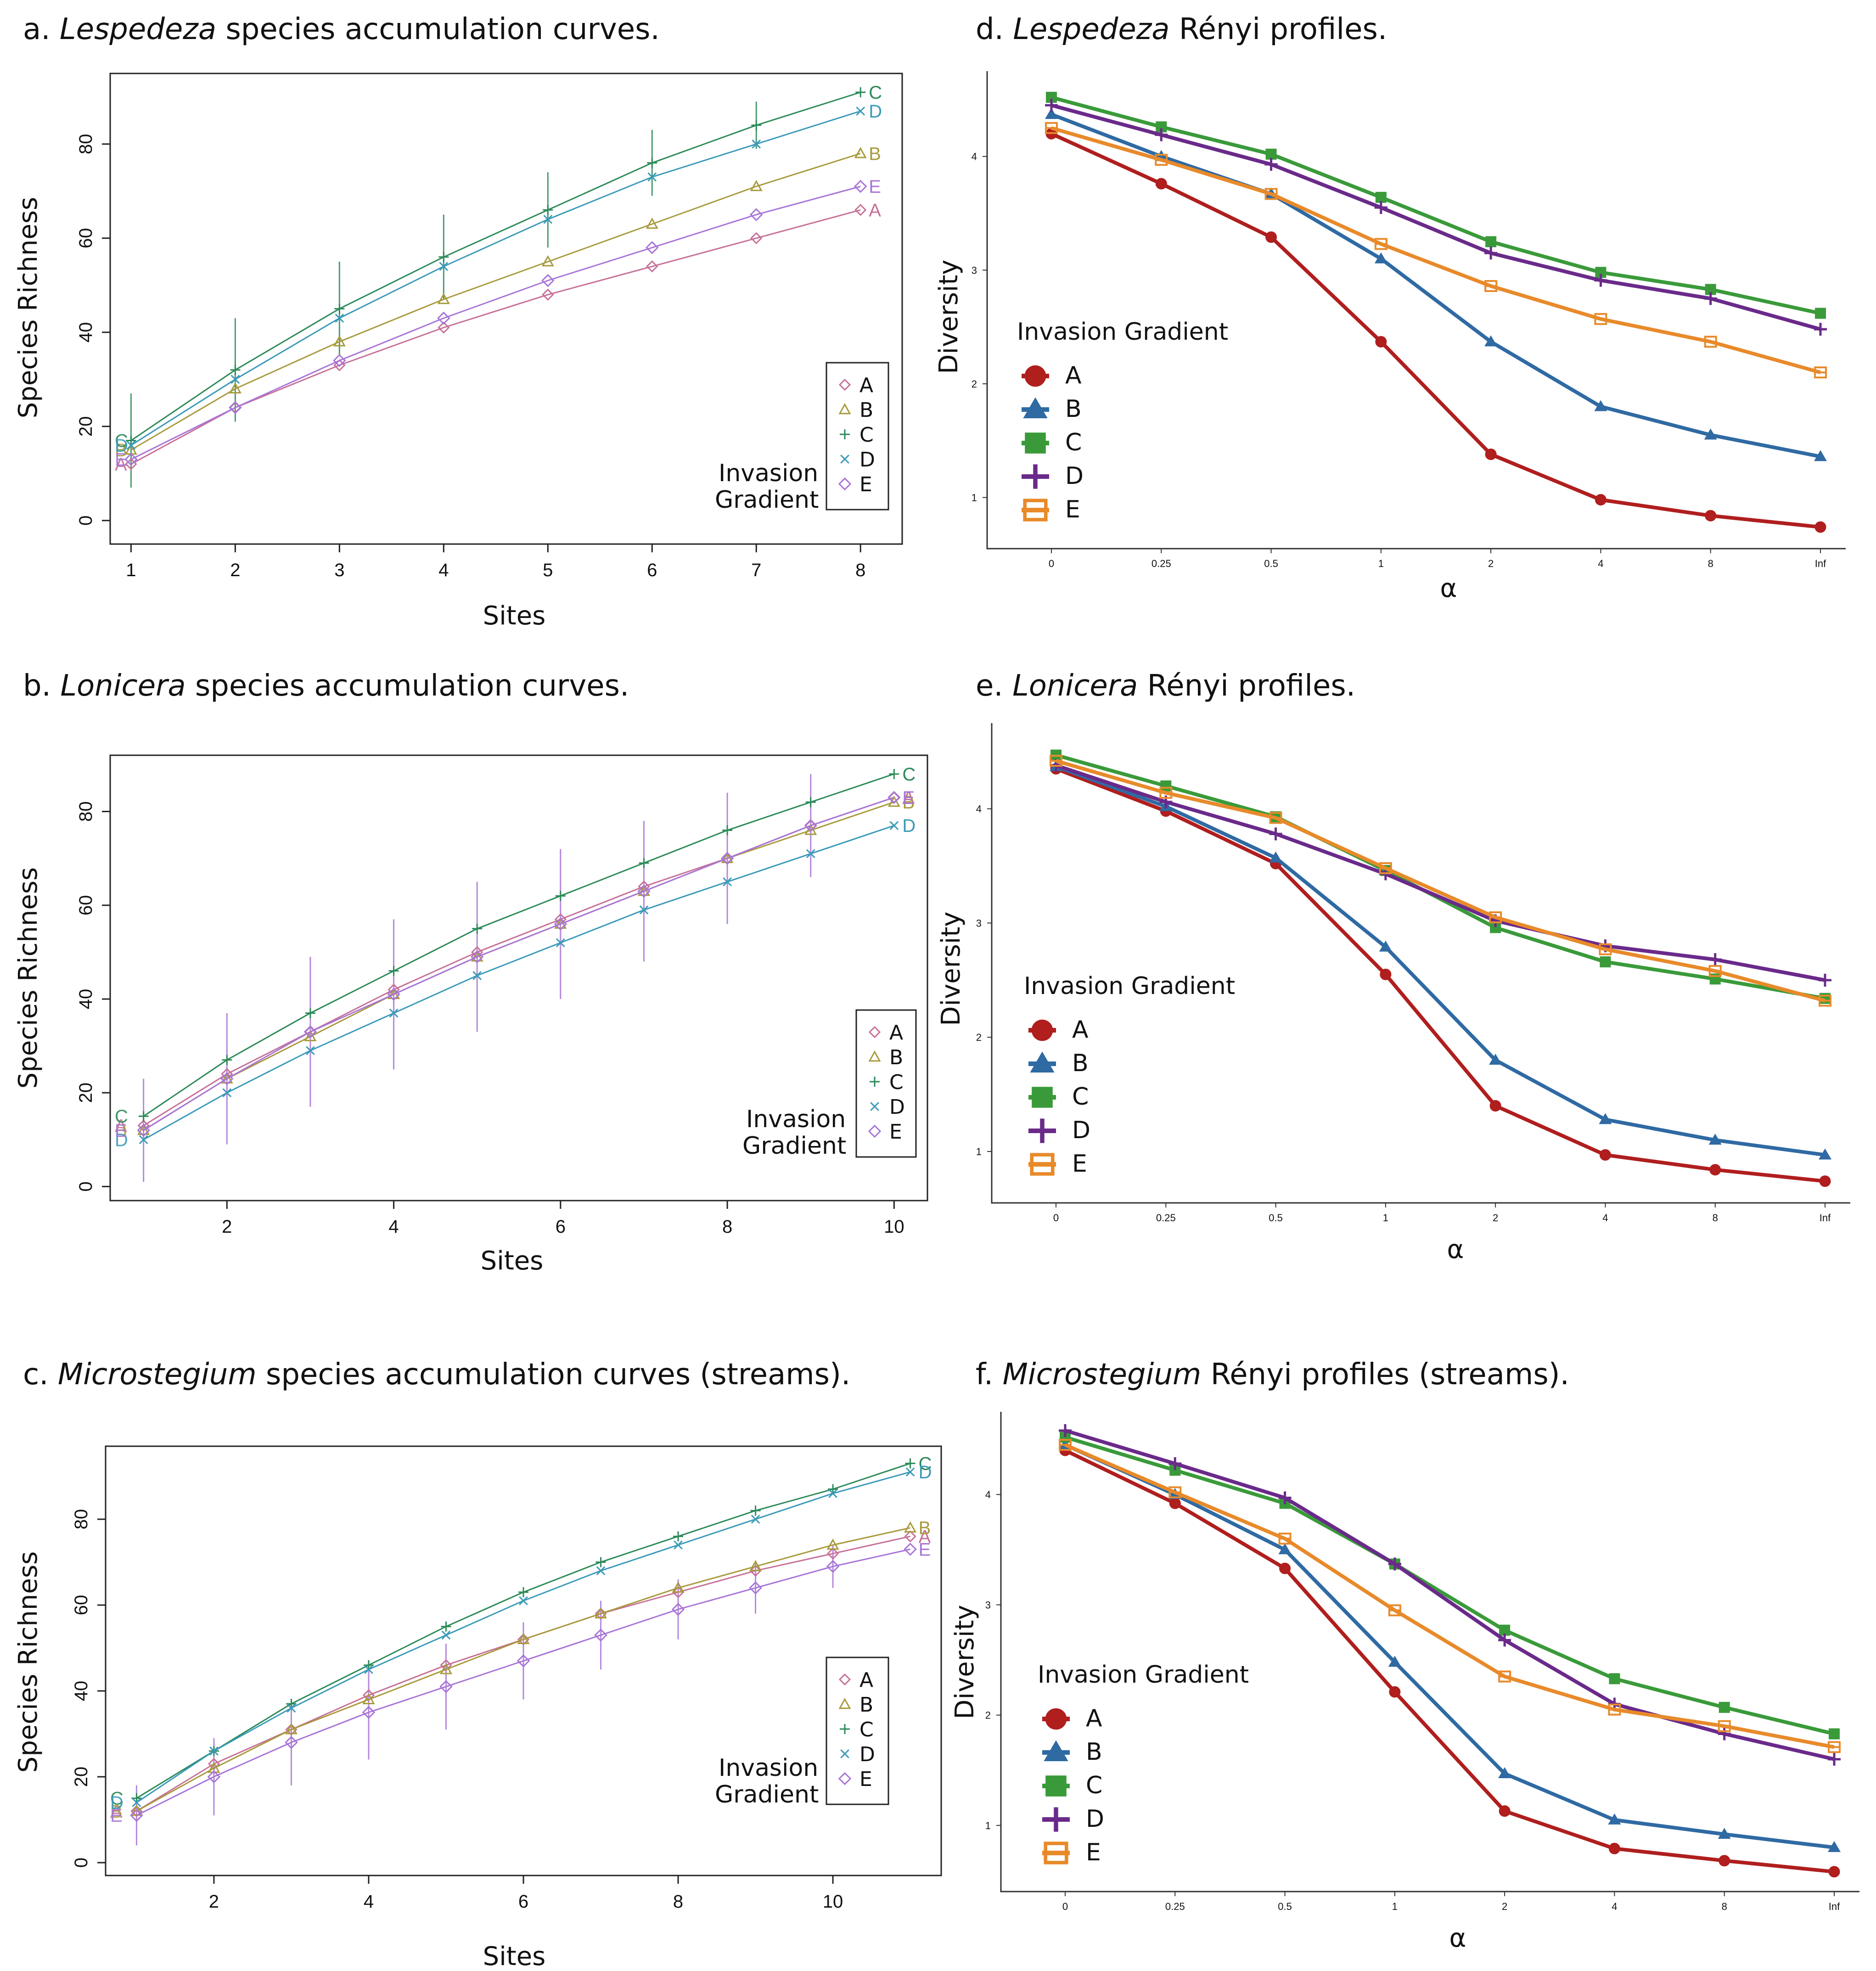  What do you see at coordinates (86, 811) in the screenshot?
I see `y-tick-label: 80` at bounding box center [86, 811].